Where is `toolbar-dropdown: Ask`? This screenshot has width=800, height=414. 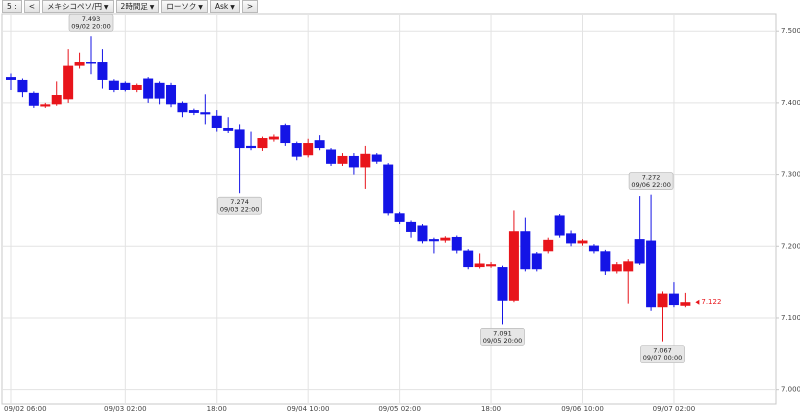 toolbar-dropdown: Ask is located at coordinates (224, 6).